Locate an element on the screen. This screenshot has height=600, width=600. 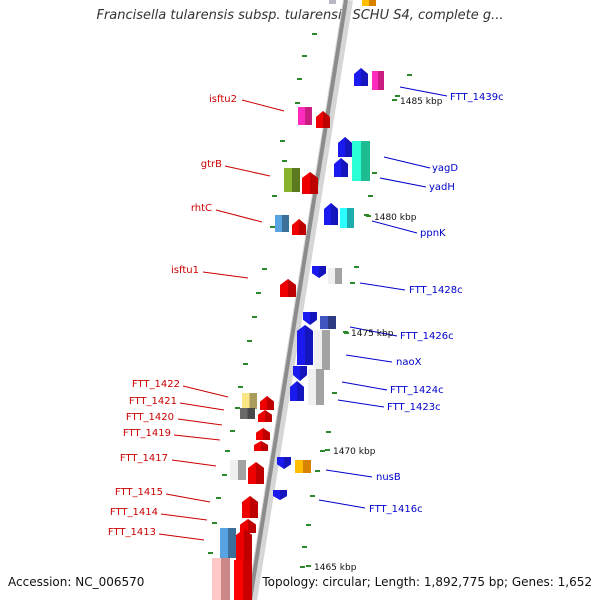
gene-label-right: yadH is located at coordinates (442, 187).